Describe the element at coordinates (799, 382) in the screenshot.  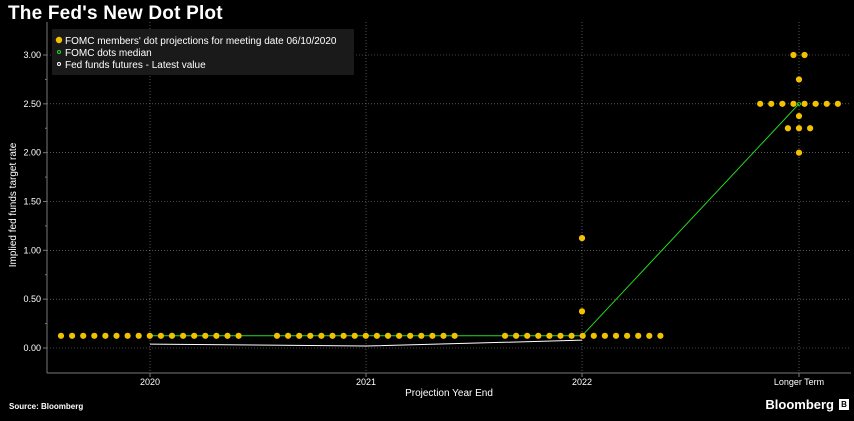
I see `x-tick-label: Longer Term` at that location.